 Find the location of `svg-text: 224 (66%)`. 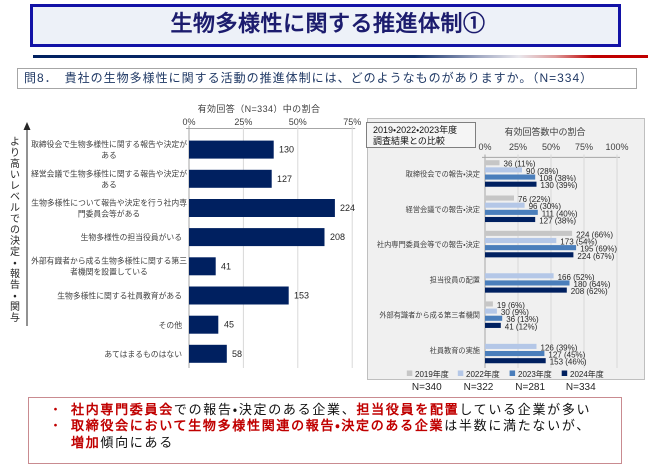

svg-text: 224 (66%) is located at coordinates (594, 234).